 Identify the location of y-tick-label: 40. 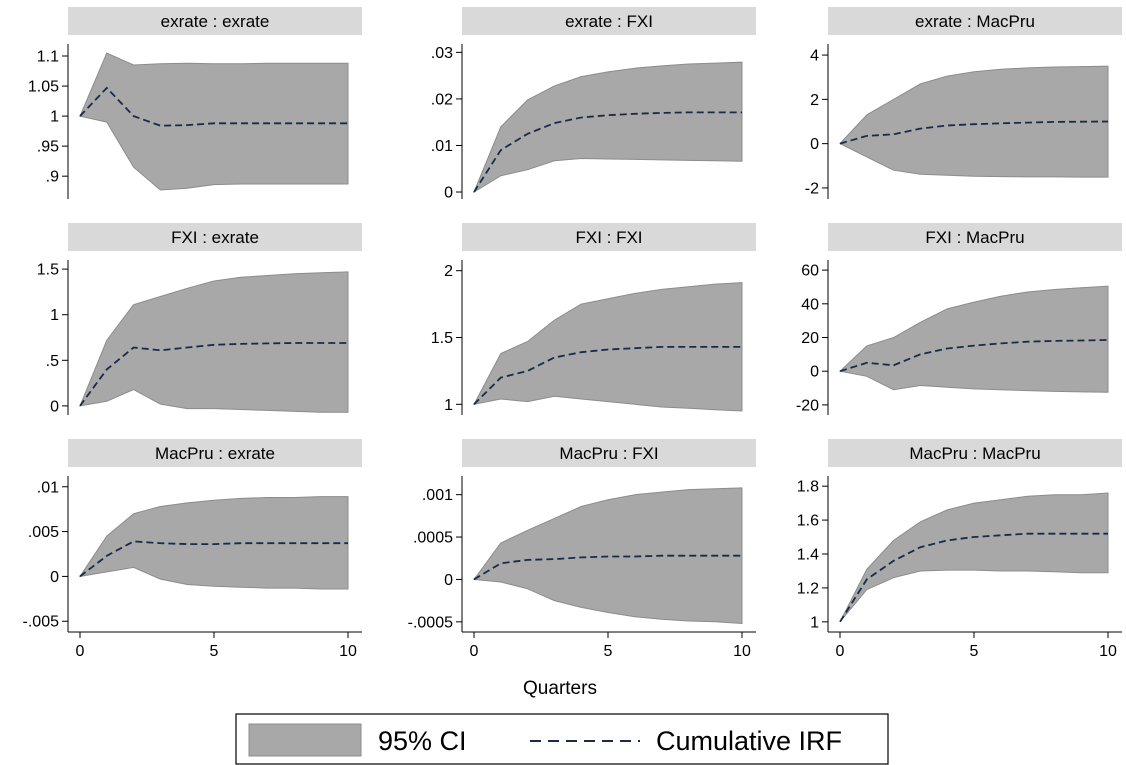
(810, 304).